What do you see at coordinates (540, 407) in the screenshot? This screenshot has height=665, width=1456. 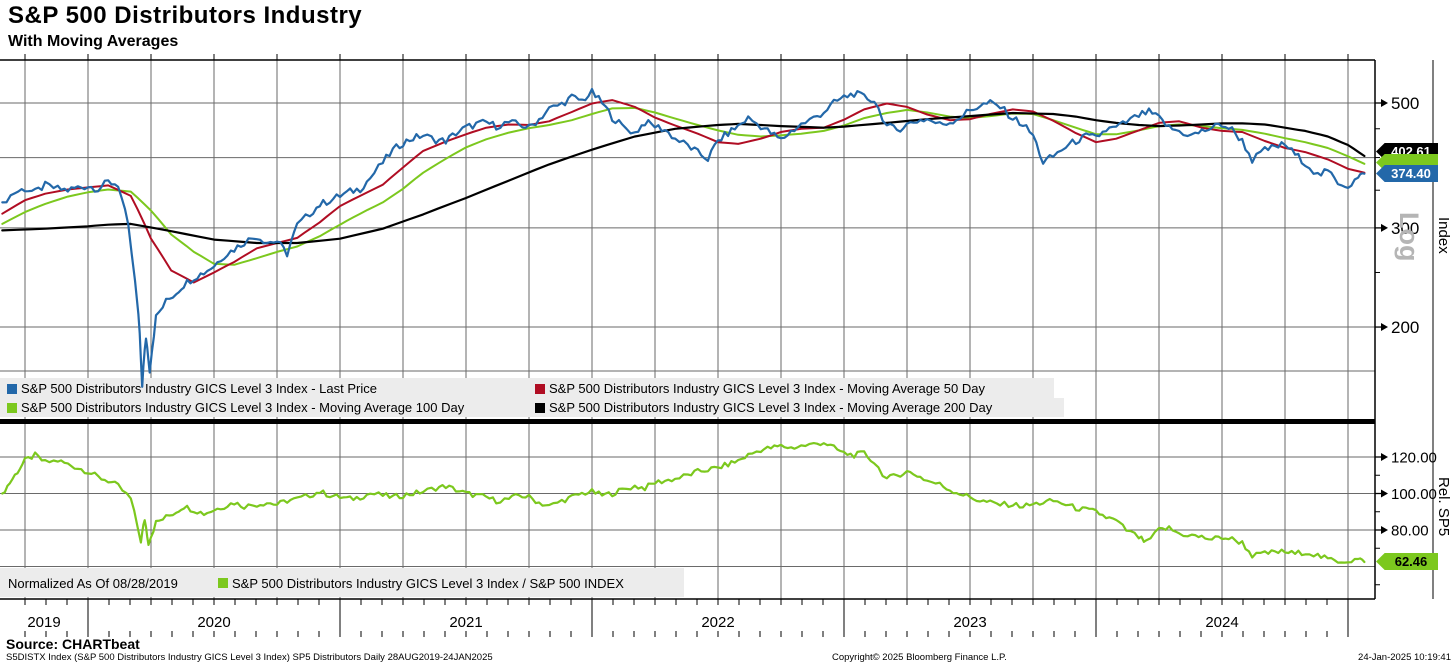 I see `ma200-swatch-icon` at bounding box center [540, 407].